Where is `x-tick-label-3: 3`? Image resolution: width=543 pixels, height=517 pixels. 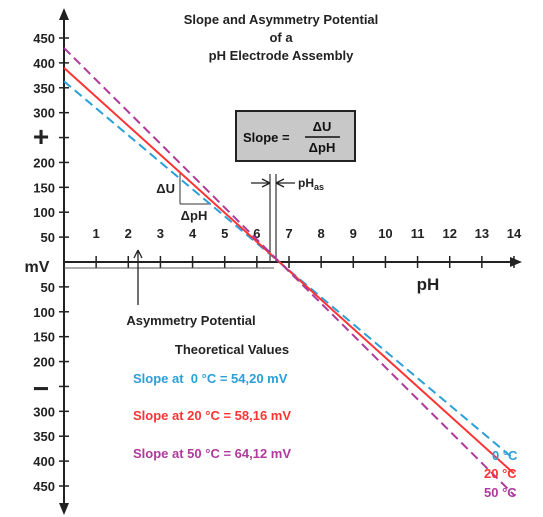
x-tick-label-3: 3 is located at coordinates (160, 233).